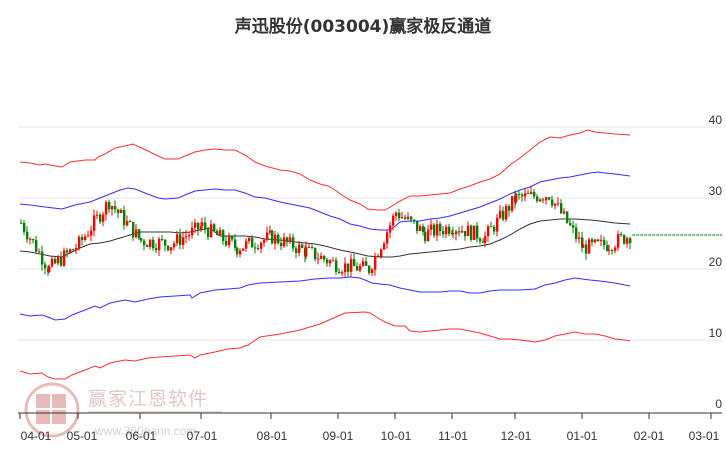 The image size is (726, 450). I want to click on x-tick-label: 03-01, so click(704, 436).